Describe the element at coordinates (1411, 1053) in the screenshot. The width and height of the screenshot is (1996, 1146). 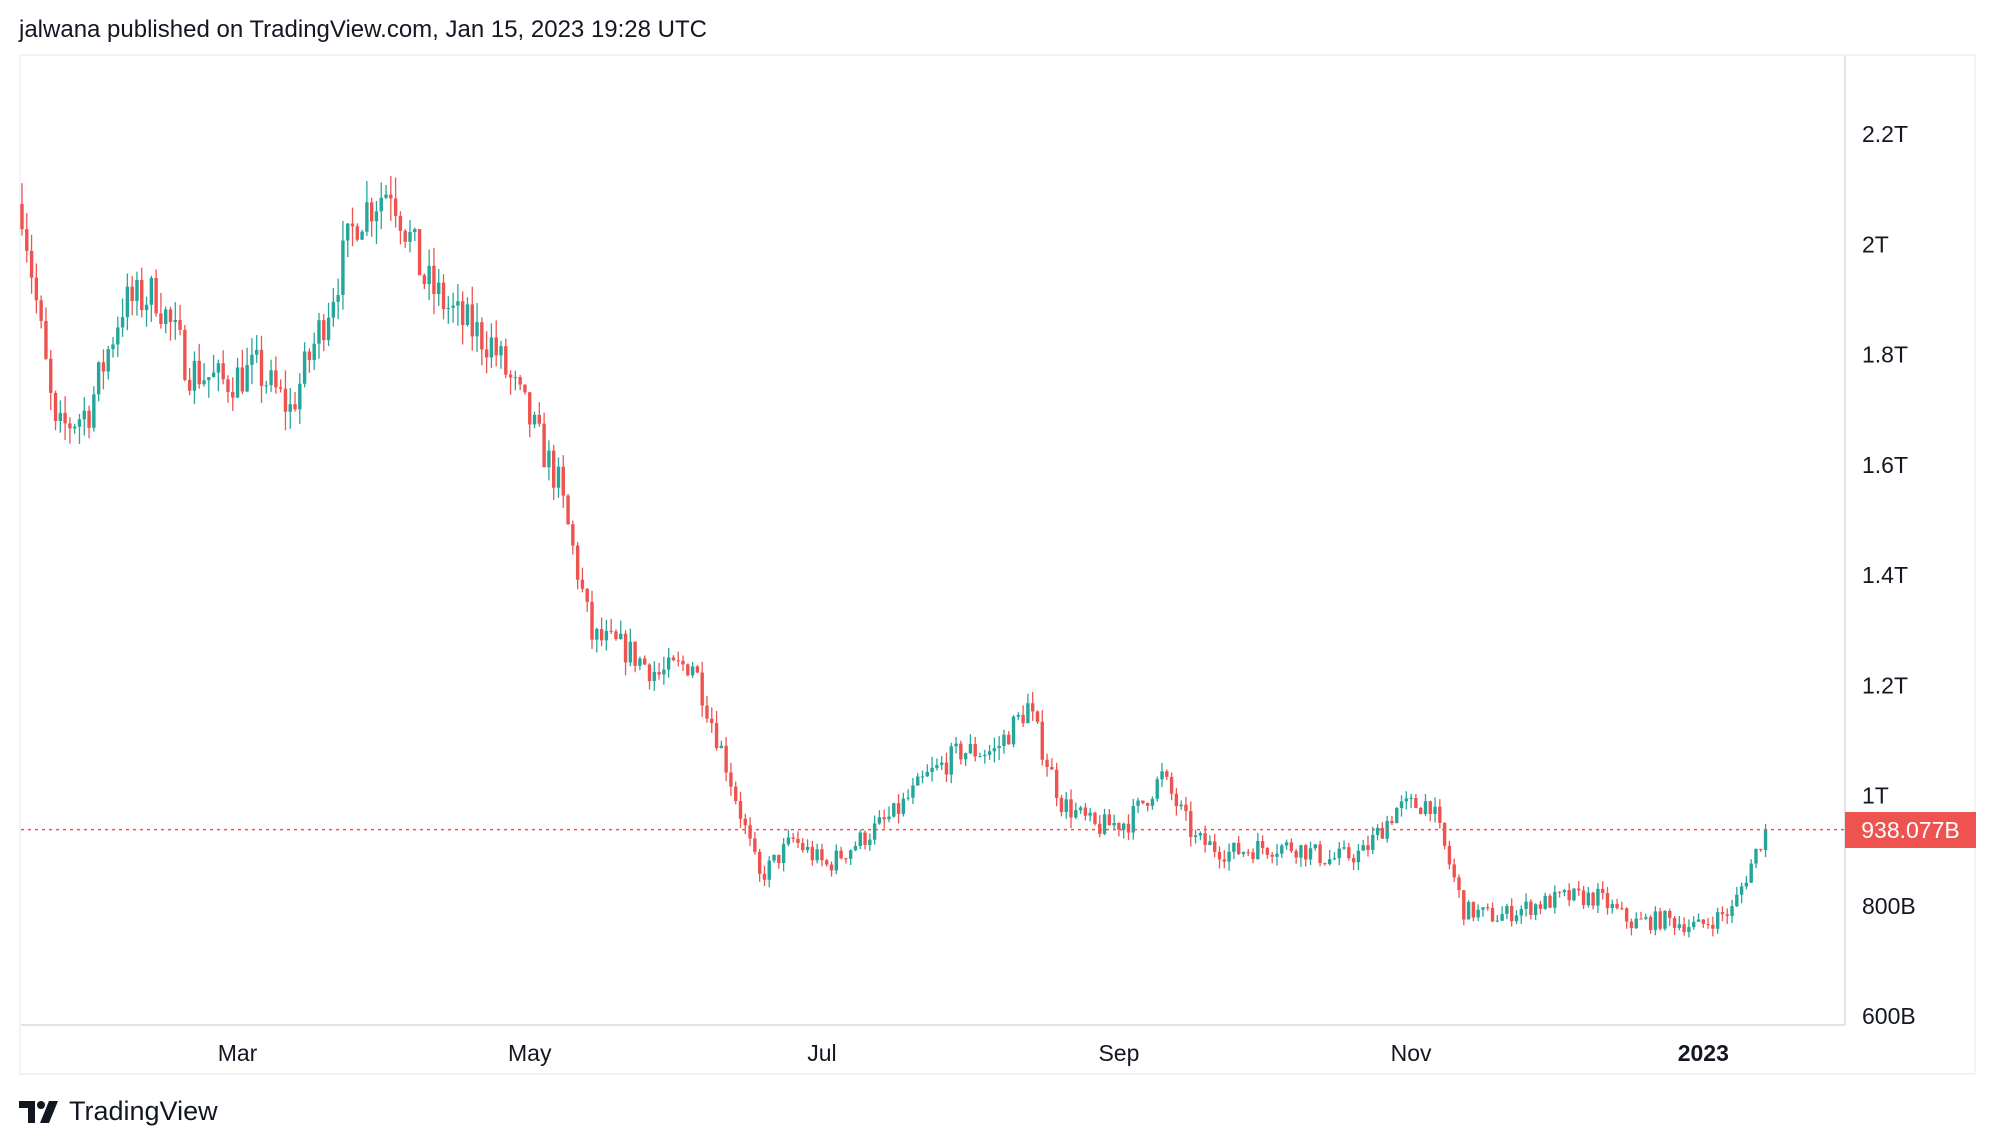
I see `x-tick-label: Nov` at that location.